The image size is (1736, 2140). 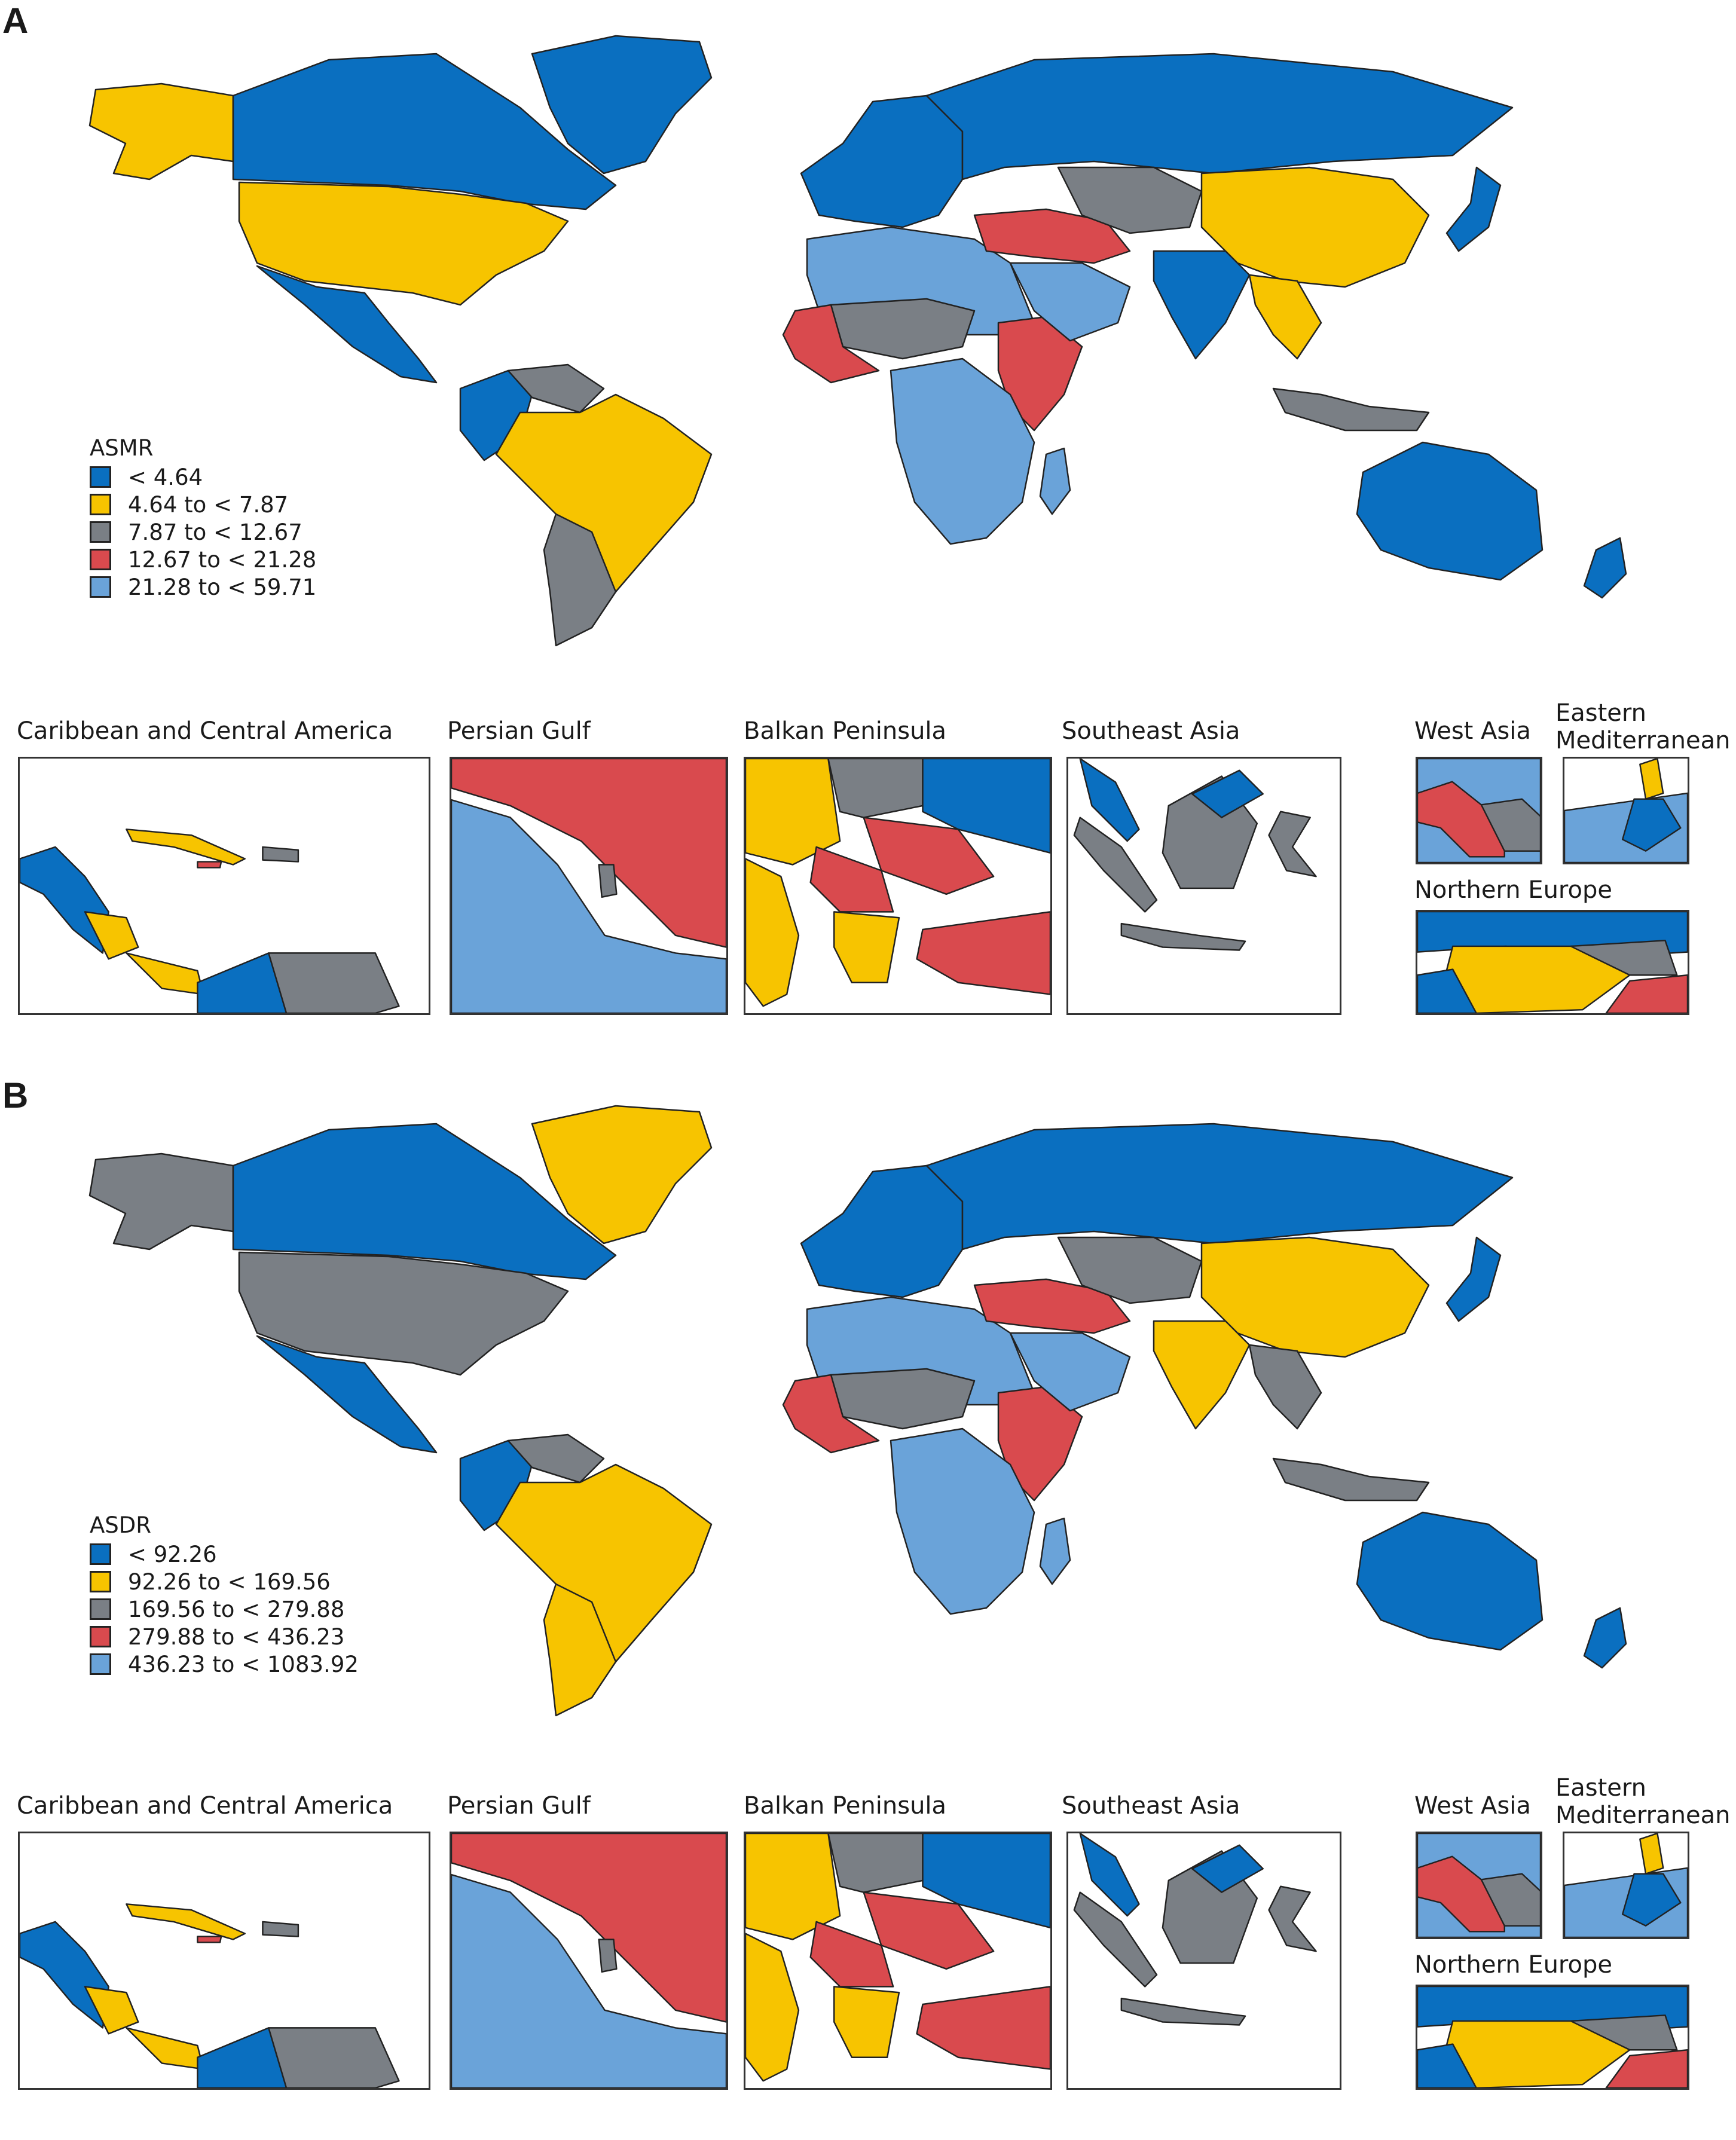 What do you see at coordinates (962, 451) in the screenshot?
I see `region-central-south-africa` at bounding box center [962, 451].